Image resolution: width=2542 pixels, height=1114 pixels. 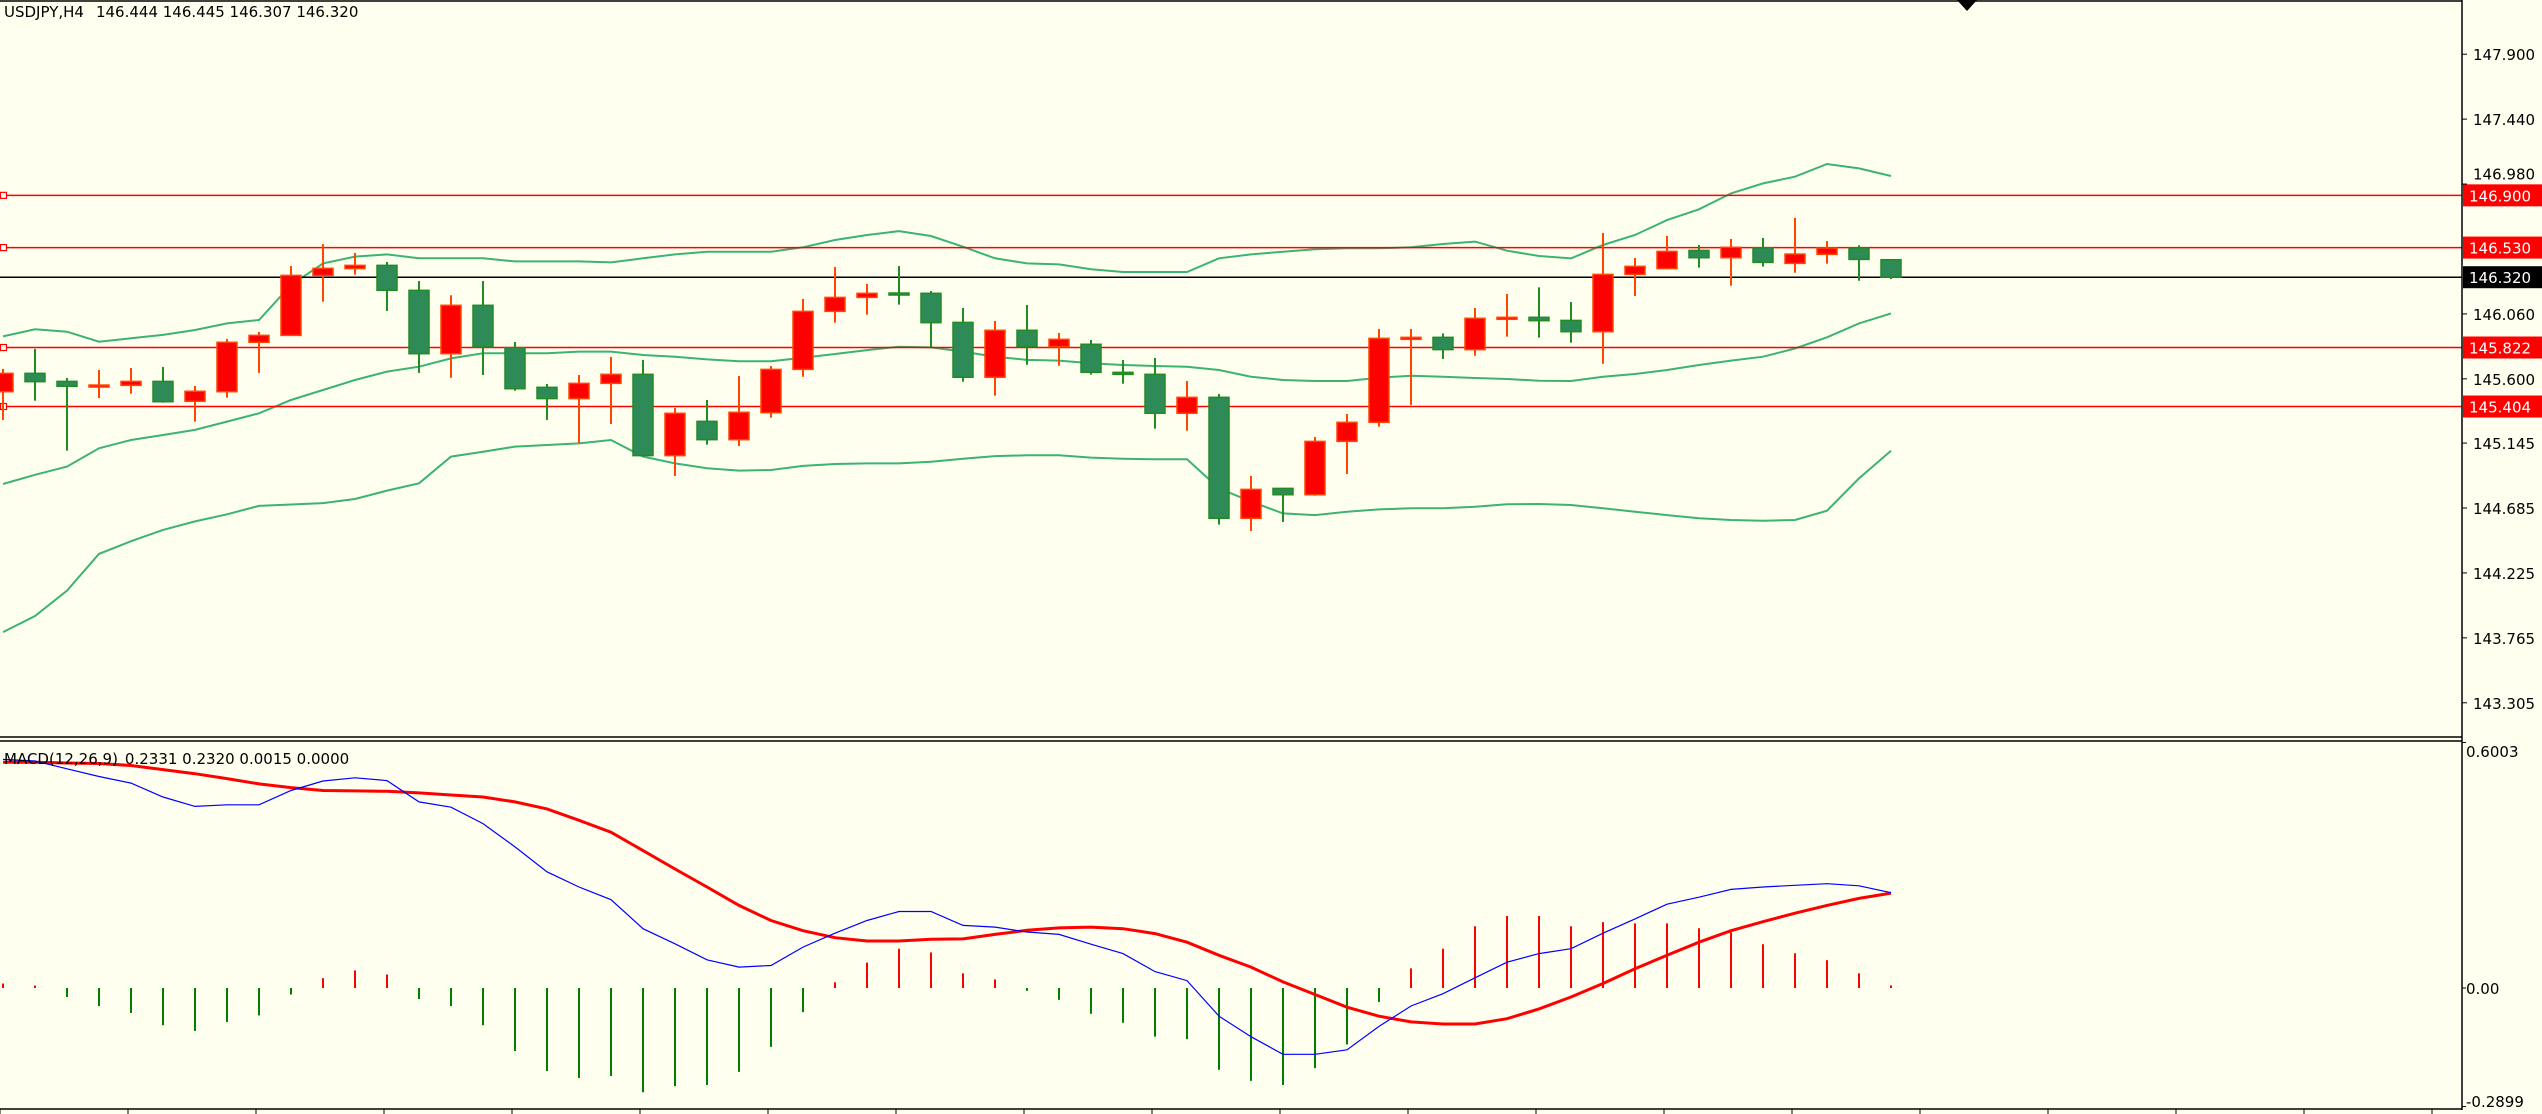 What do you see at coordinates (44, 12) in the screenshot?
I see `symbol-timeframe: USDJPY,H4` at bounding box center [44, 12].